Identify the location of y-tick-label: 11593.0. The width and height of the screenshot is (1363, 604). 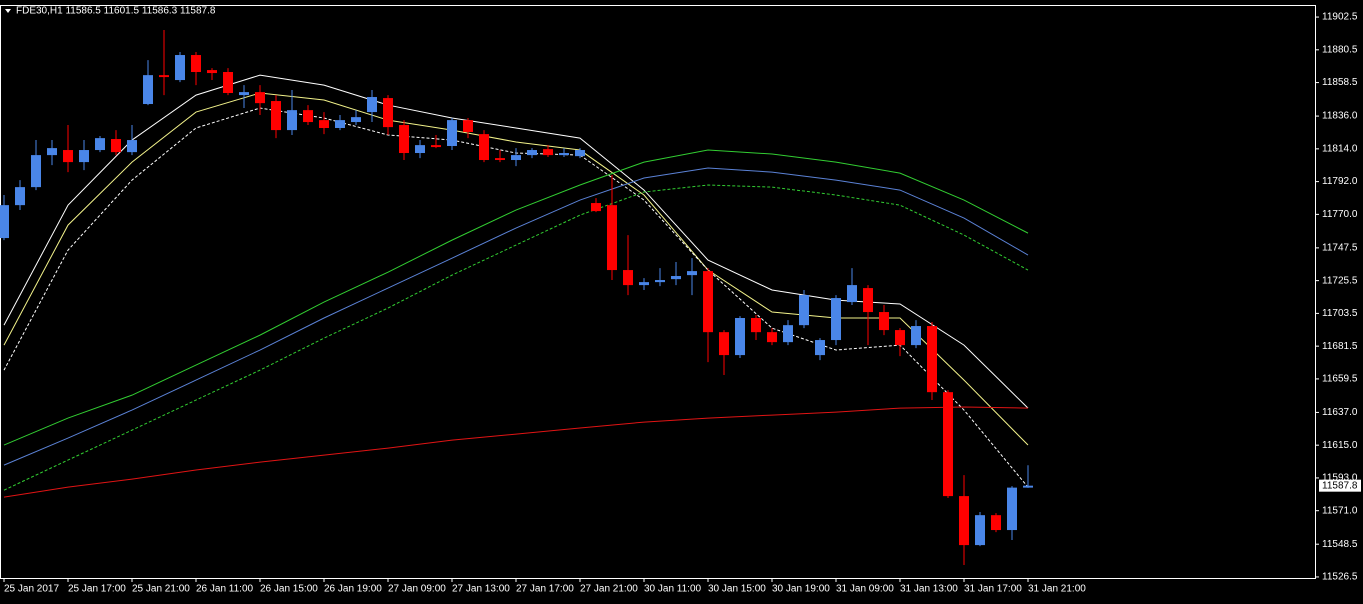
(1340, 478).